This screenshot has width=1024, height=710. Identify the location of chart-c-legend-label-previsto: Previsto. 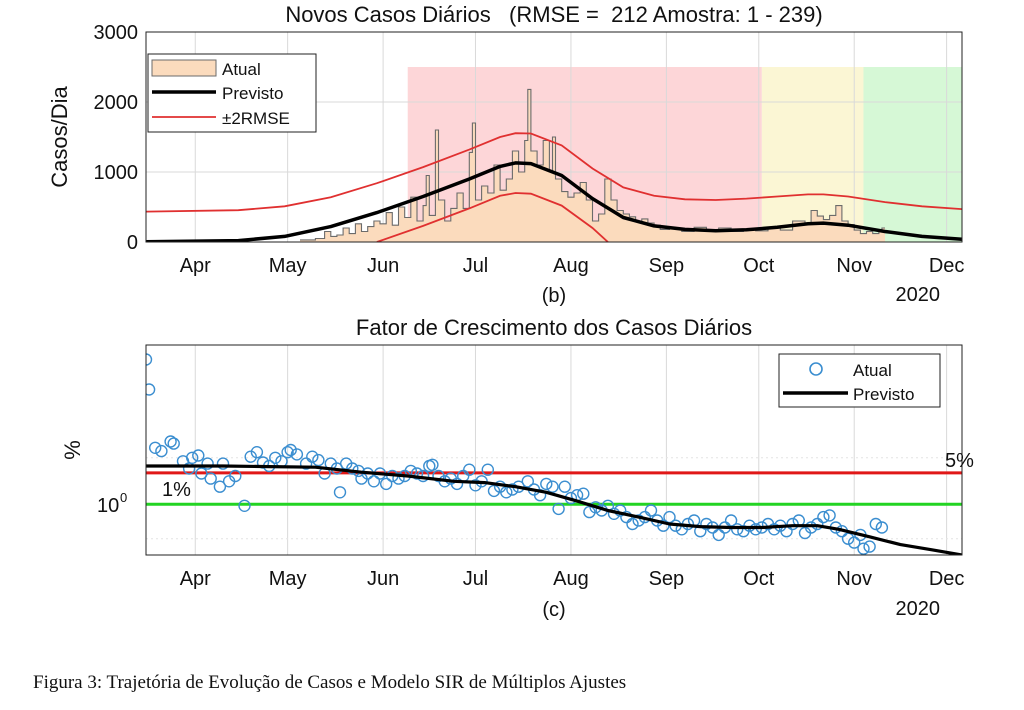
(883, 394).